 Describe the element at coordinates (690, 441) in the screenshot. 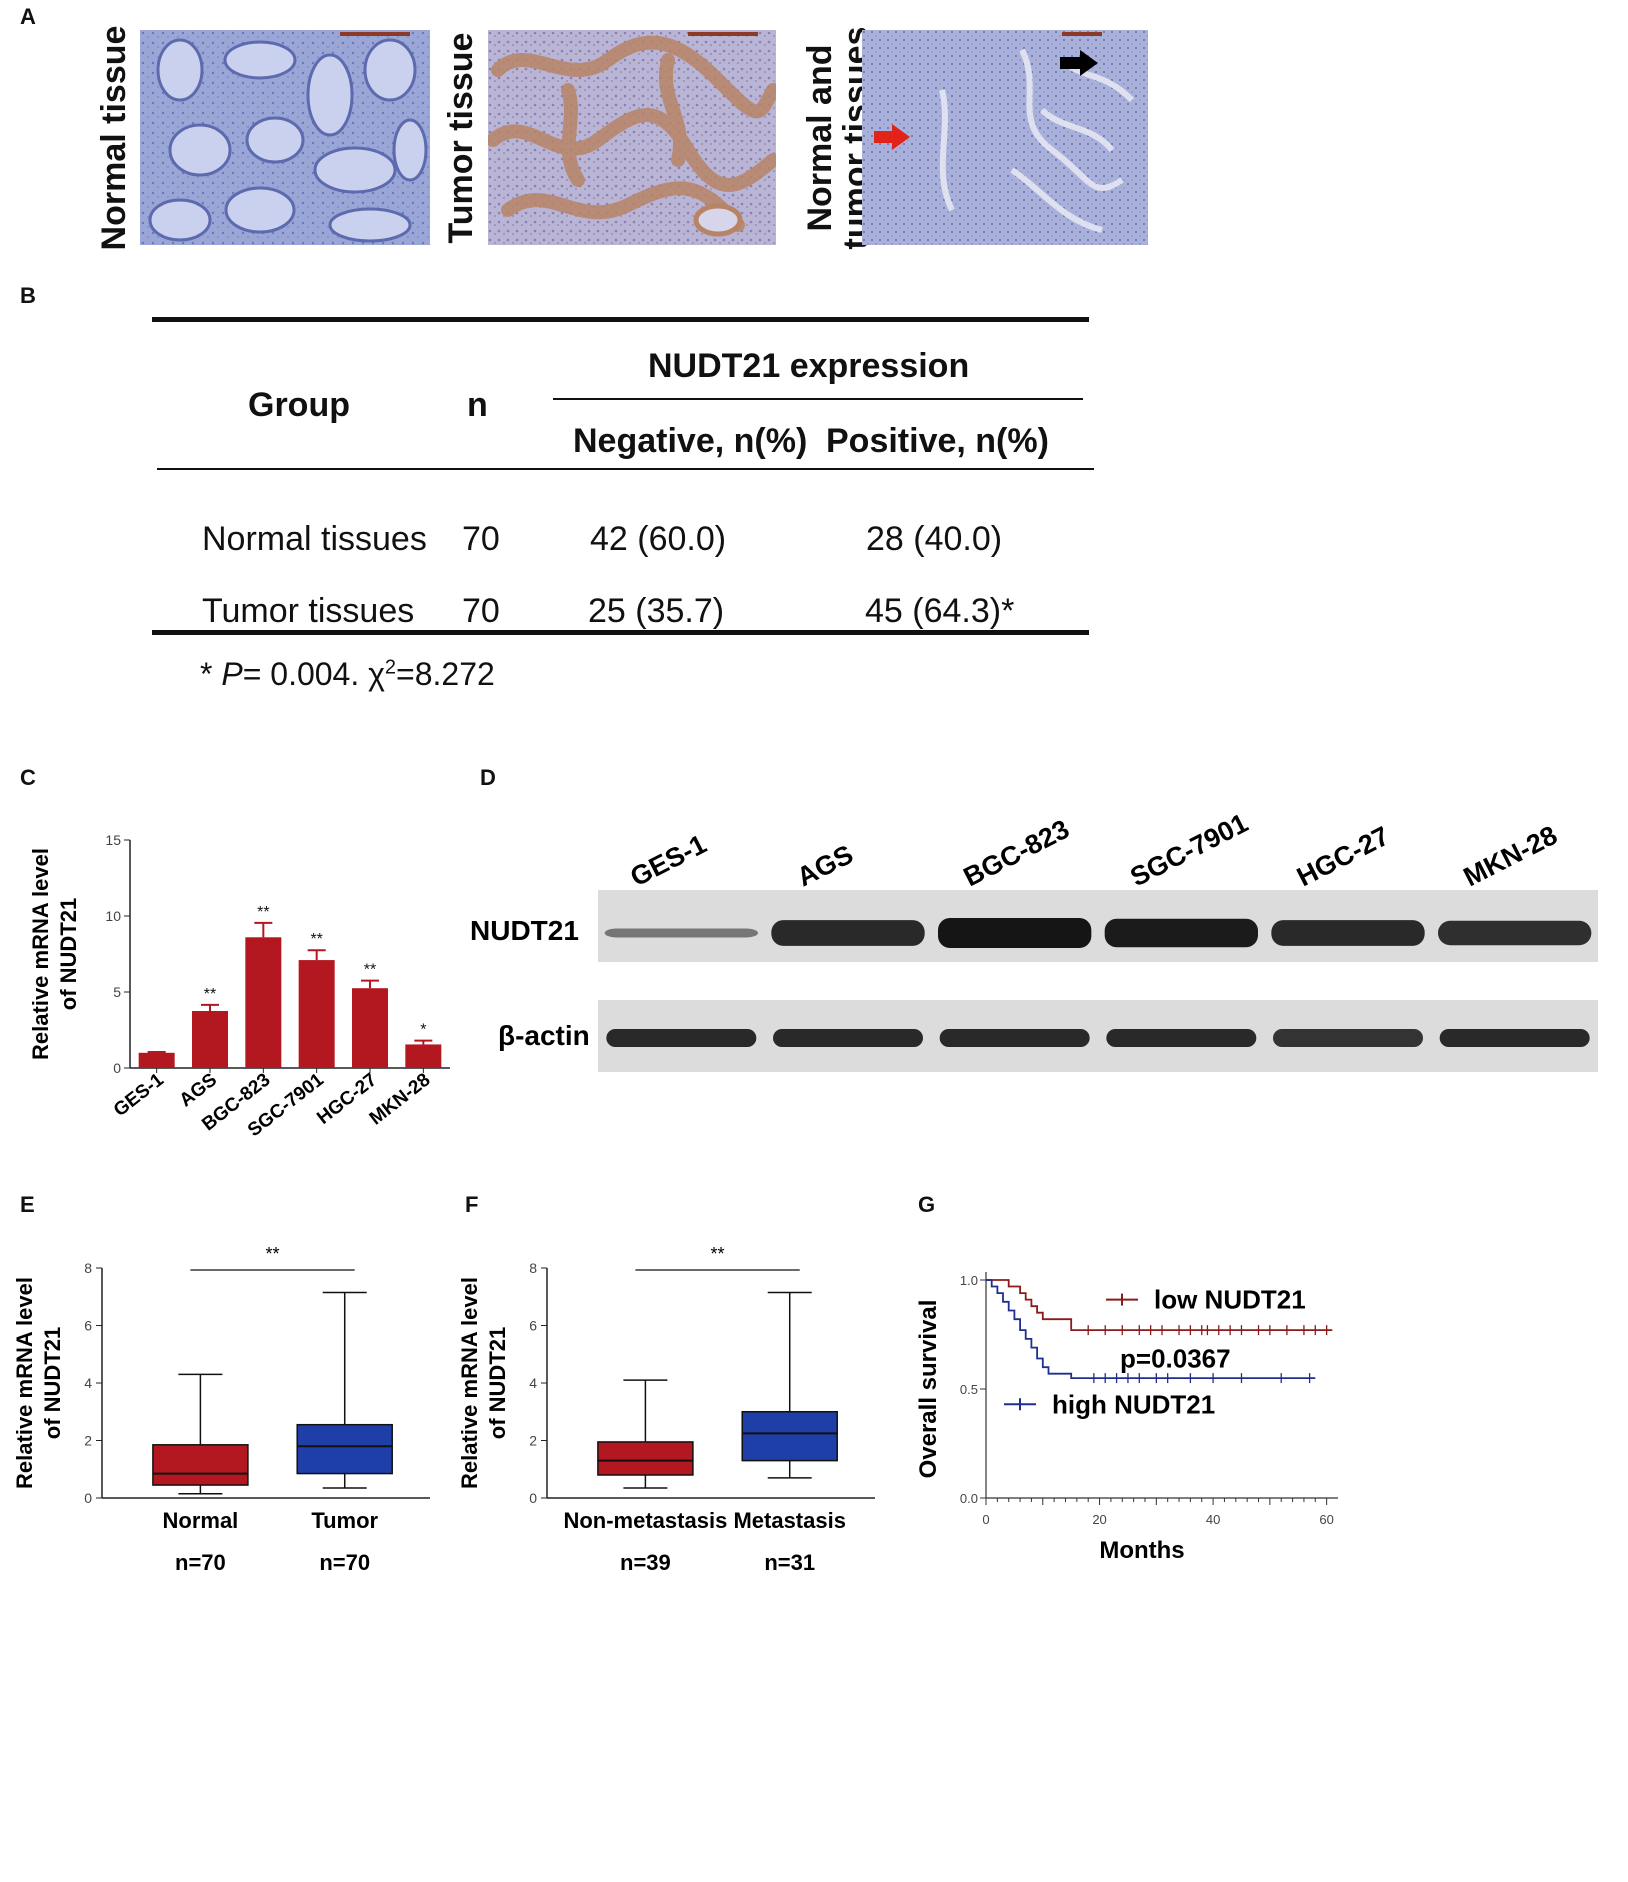

I see `table-header-negative: Negative, n(%)` at that location.